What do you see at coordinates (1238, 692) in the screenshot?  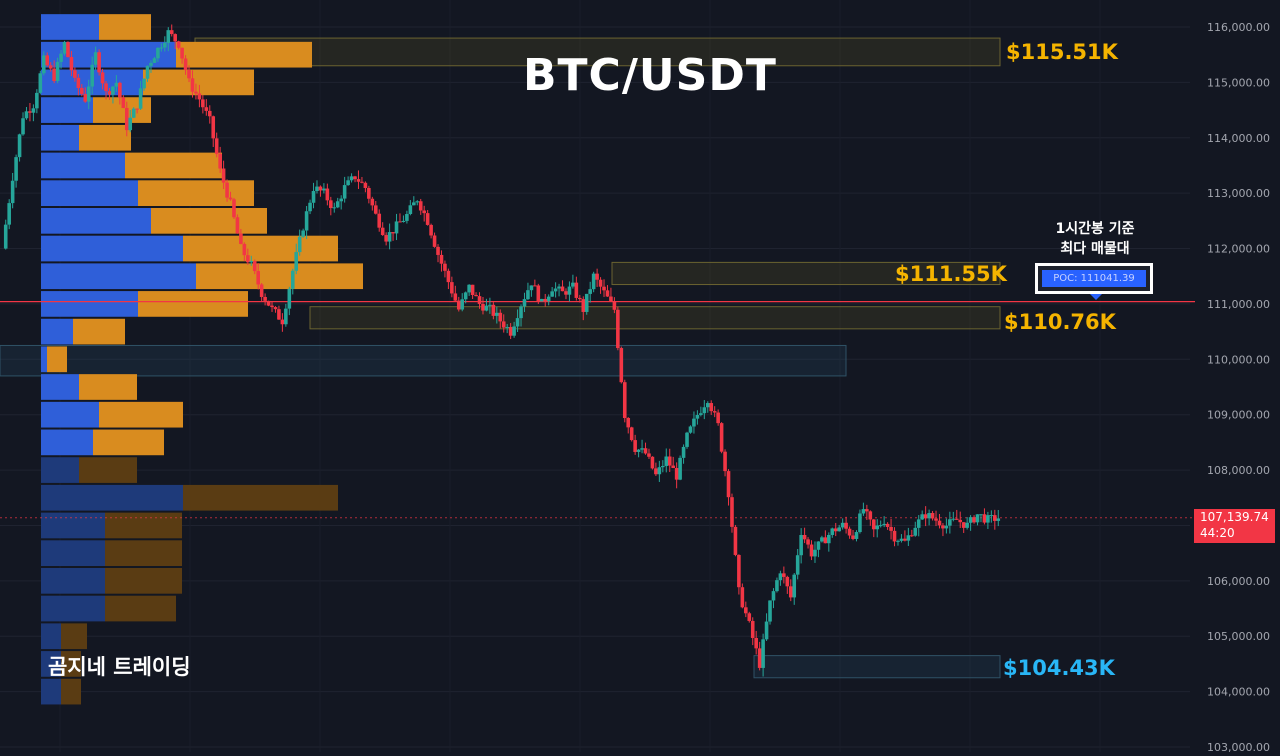 I see `y-tick-label: 104,000.00` at bounding box center [1238, 692].